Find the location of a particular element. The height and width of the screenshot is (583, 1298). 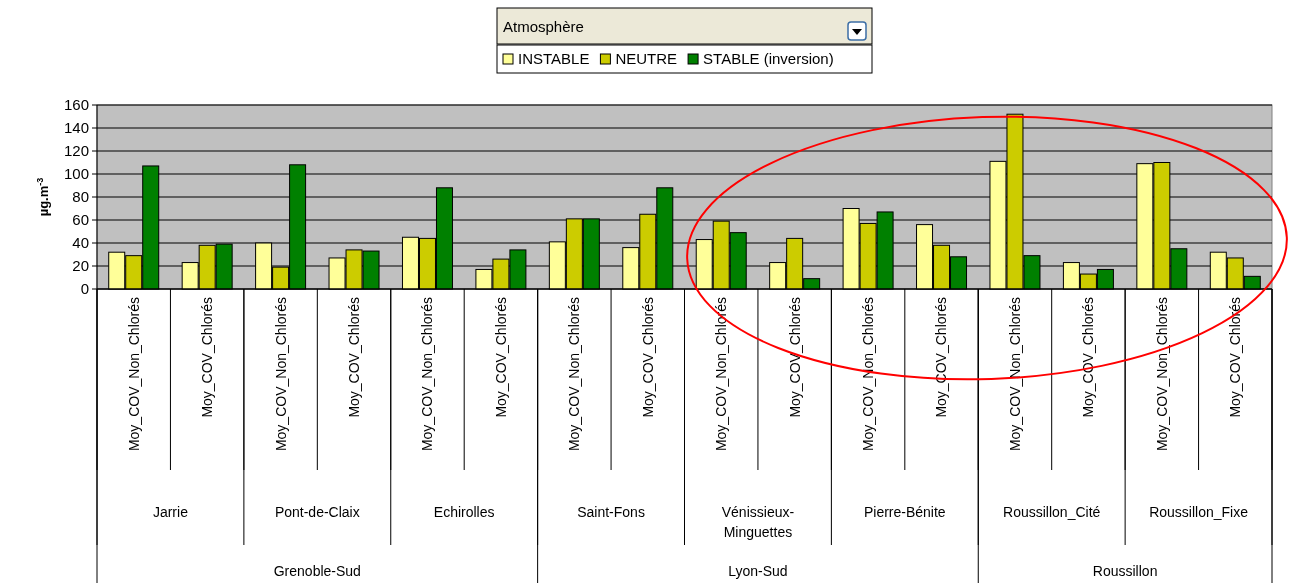

y-tick-label: 20 is located at coordinates (80, 266).